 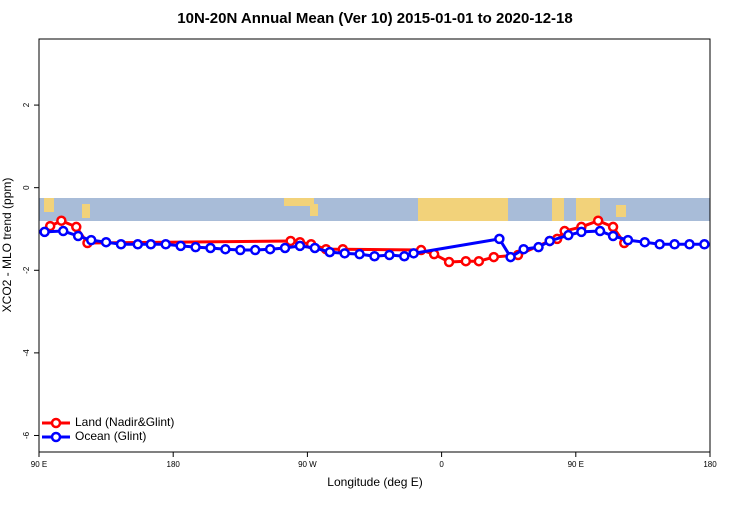 I want to click on y-tick-label: -2, so click(x=26, y=270).